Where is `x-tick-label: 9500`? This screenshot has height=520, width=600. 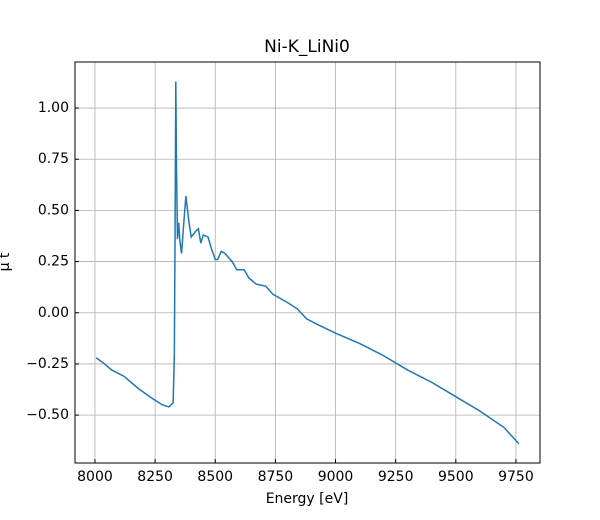
x-tick-label: 9500 is located at coordinates (456, 477).